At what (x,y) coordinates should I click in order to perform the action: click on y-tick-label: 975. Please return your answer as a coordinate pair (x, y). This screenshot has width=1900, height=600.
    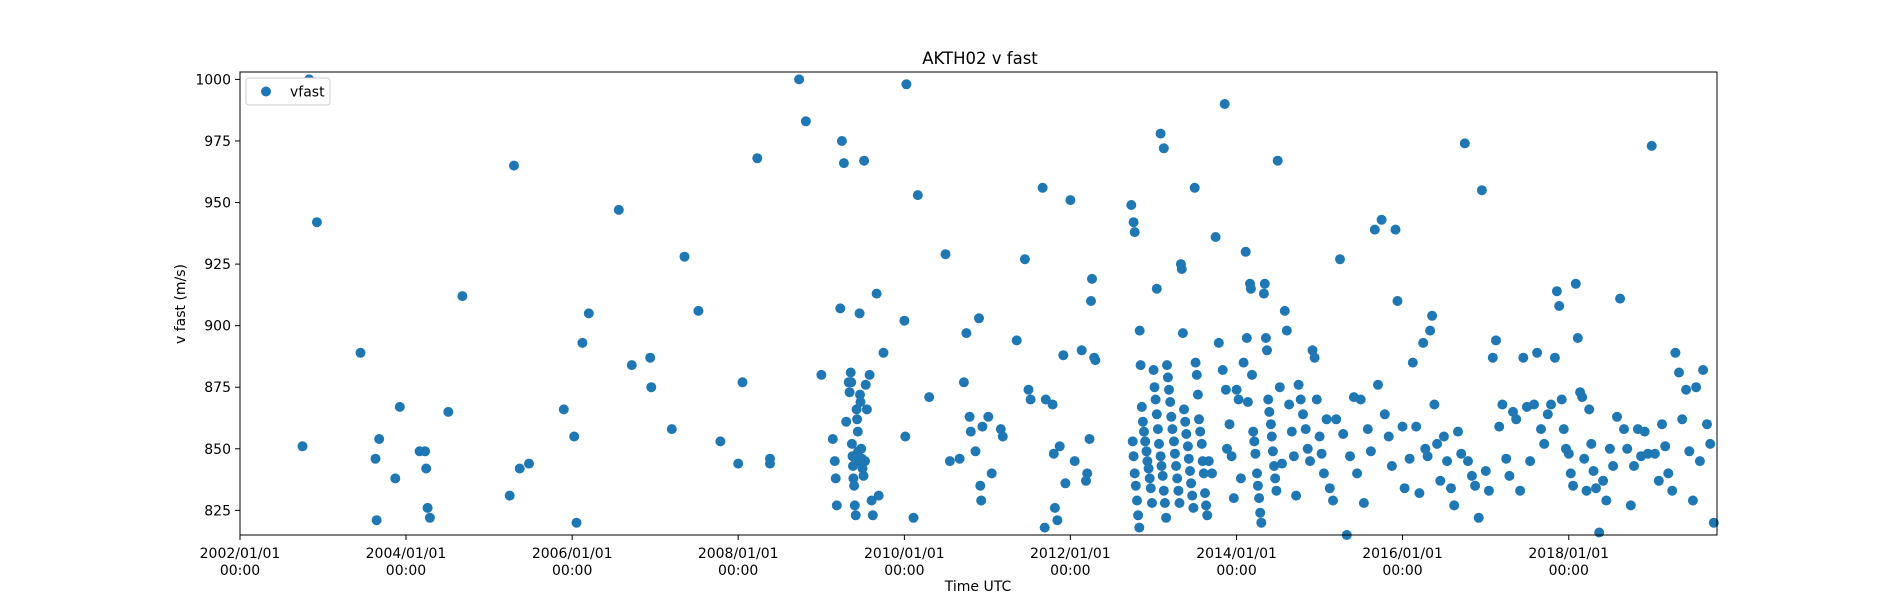
    Looking at the image, I should click on (217, 142).